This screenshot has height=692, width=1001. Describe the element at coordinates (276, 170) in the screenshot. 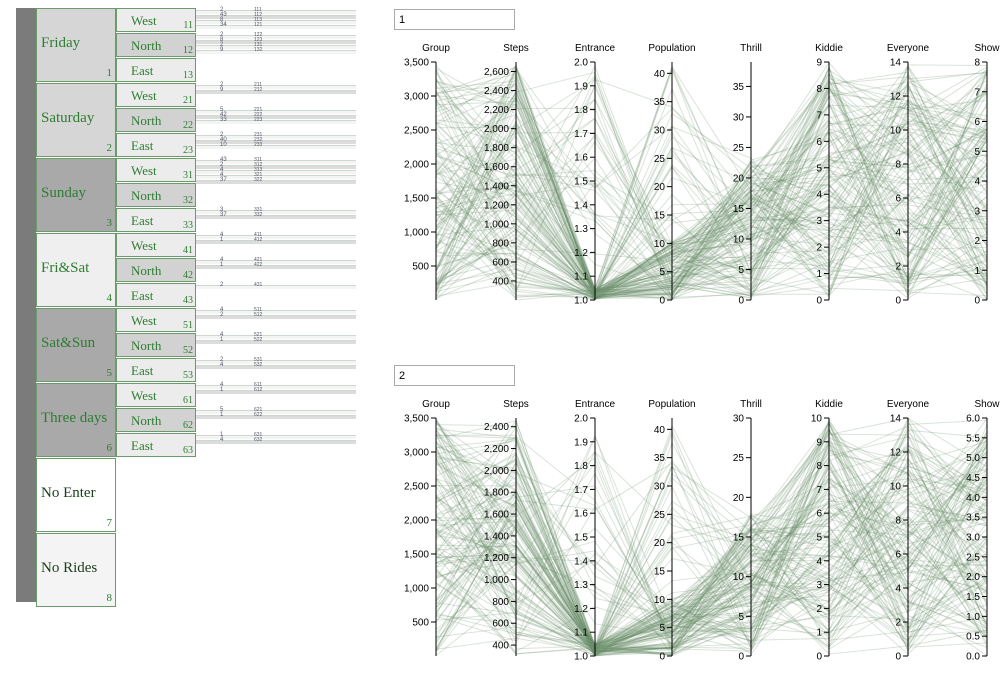

I see `tree-leaf-row: 4 313` at that location.